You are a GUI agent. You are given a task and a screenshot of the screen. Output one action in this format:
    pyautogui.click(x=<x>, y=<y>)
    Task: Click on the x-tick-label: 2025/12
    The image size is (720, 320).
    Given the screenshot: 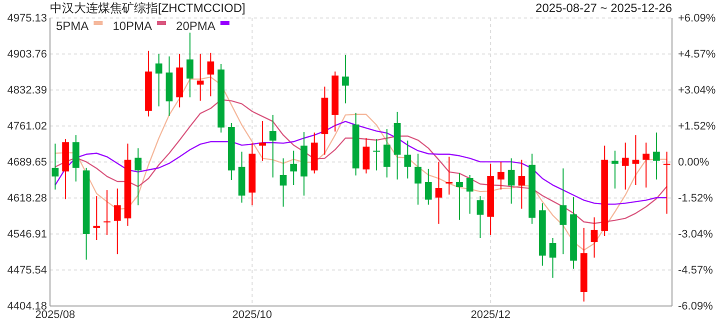 What is the action you would take?
    pyautogui.click(x=490, y=314)
    